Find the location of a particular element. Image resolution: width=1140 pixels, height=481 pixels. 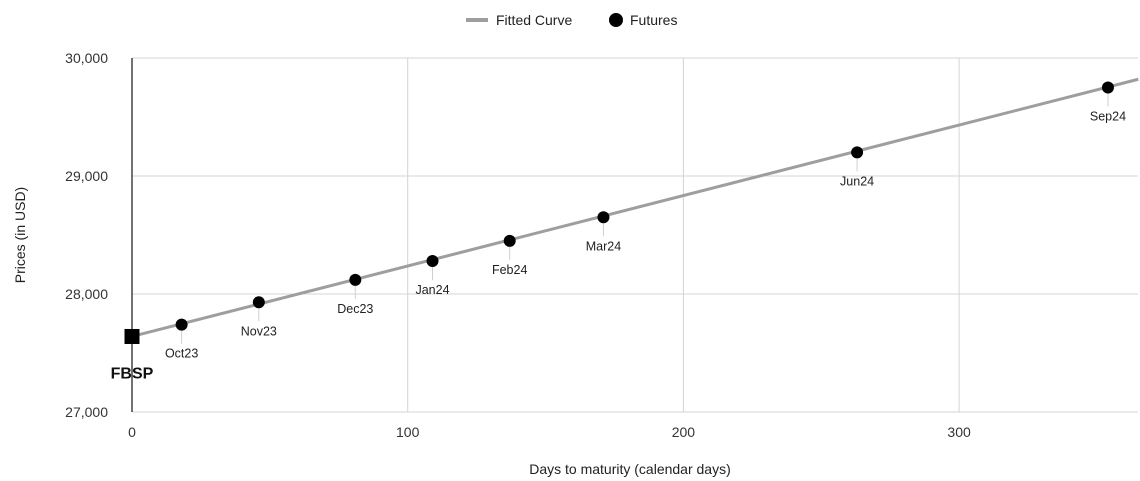

legend-futures-swatch is located at coordinates (616, 20).